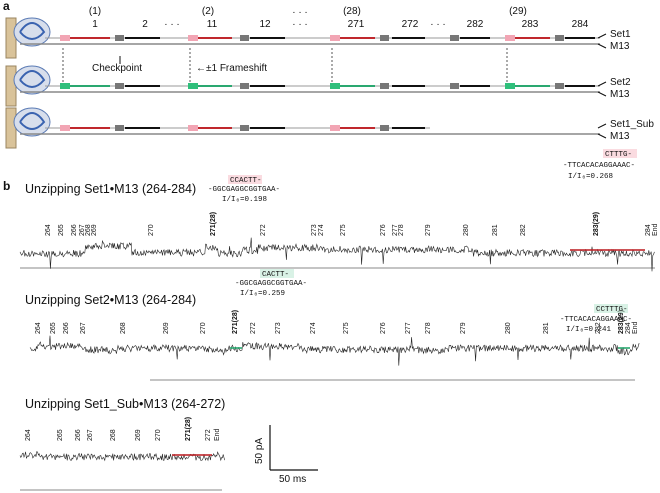 This screenshot has height=493, width=660. I want to click on segment-number: 2, so click(145, 24).